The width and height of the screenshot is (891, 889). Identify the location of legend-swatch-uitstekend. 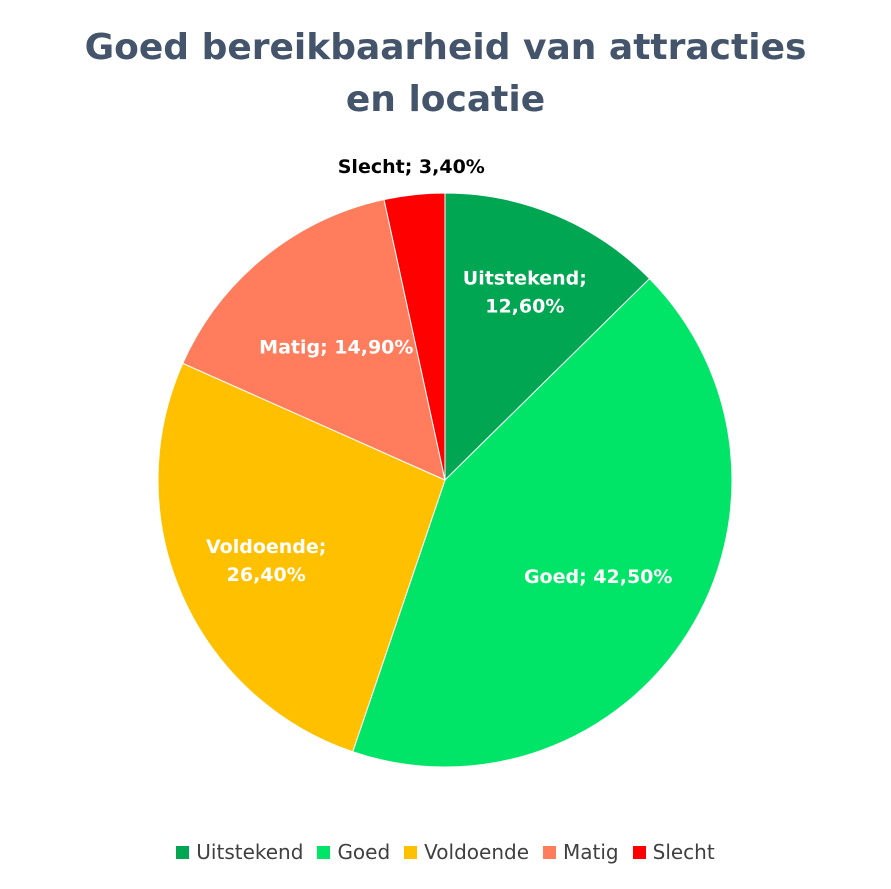
(183, 852).